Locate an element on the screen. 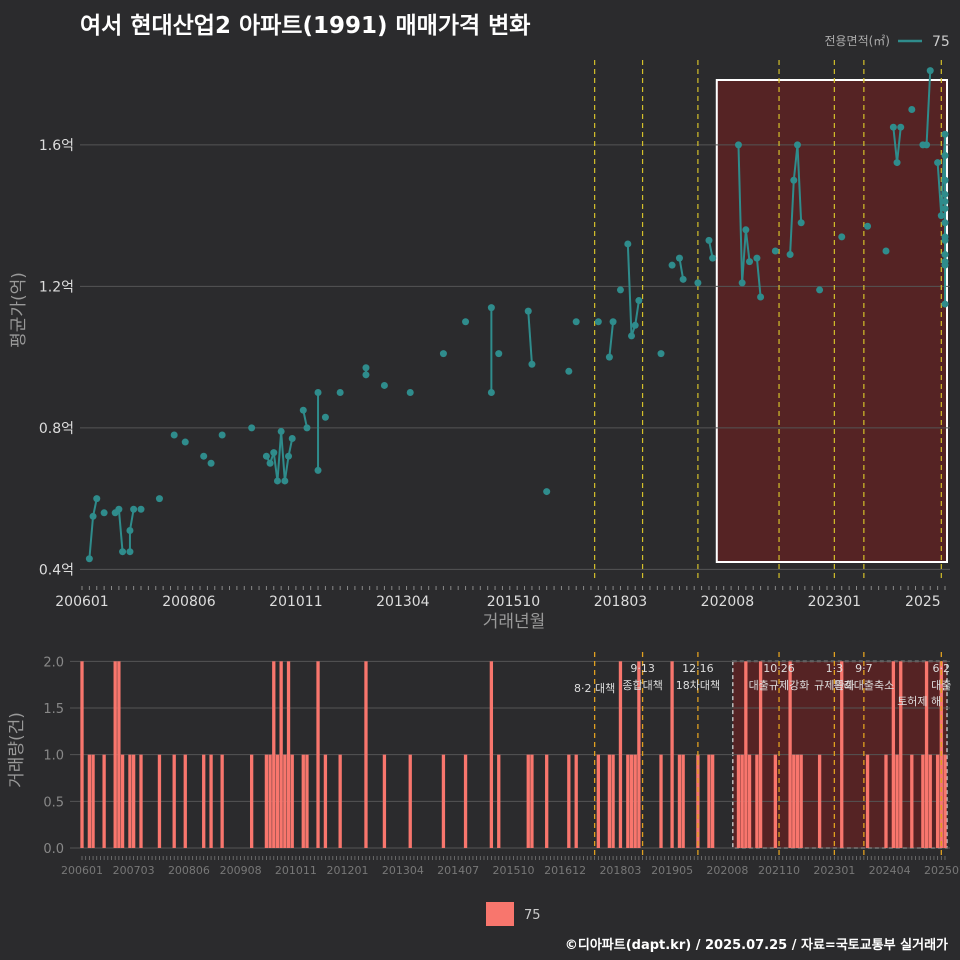 The height and width of the screenshot is (960, 960). policy-annotation: 9·7 is located at coordinates (864, 668).